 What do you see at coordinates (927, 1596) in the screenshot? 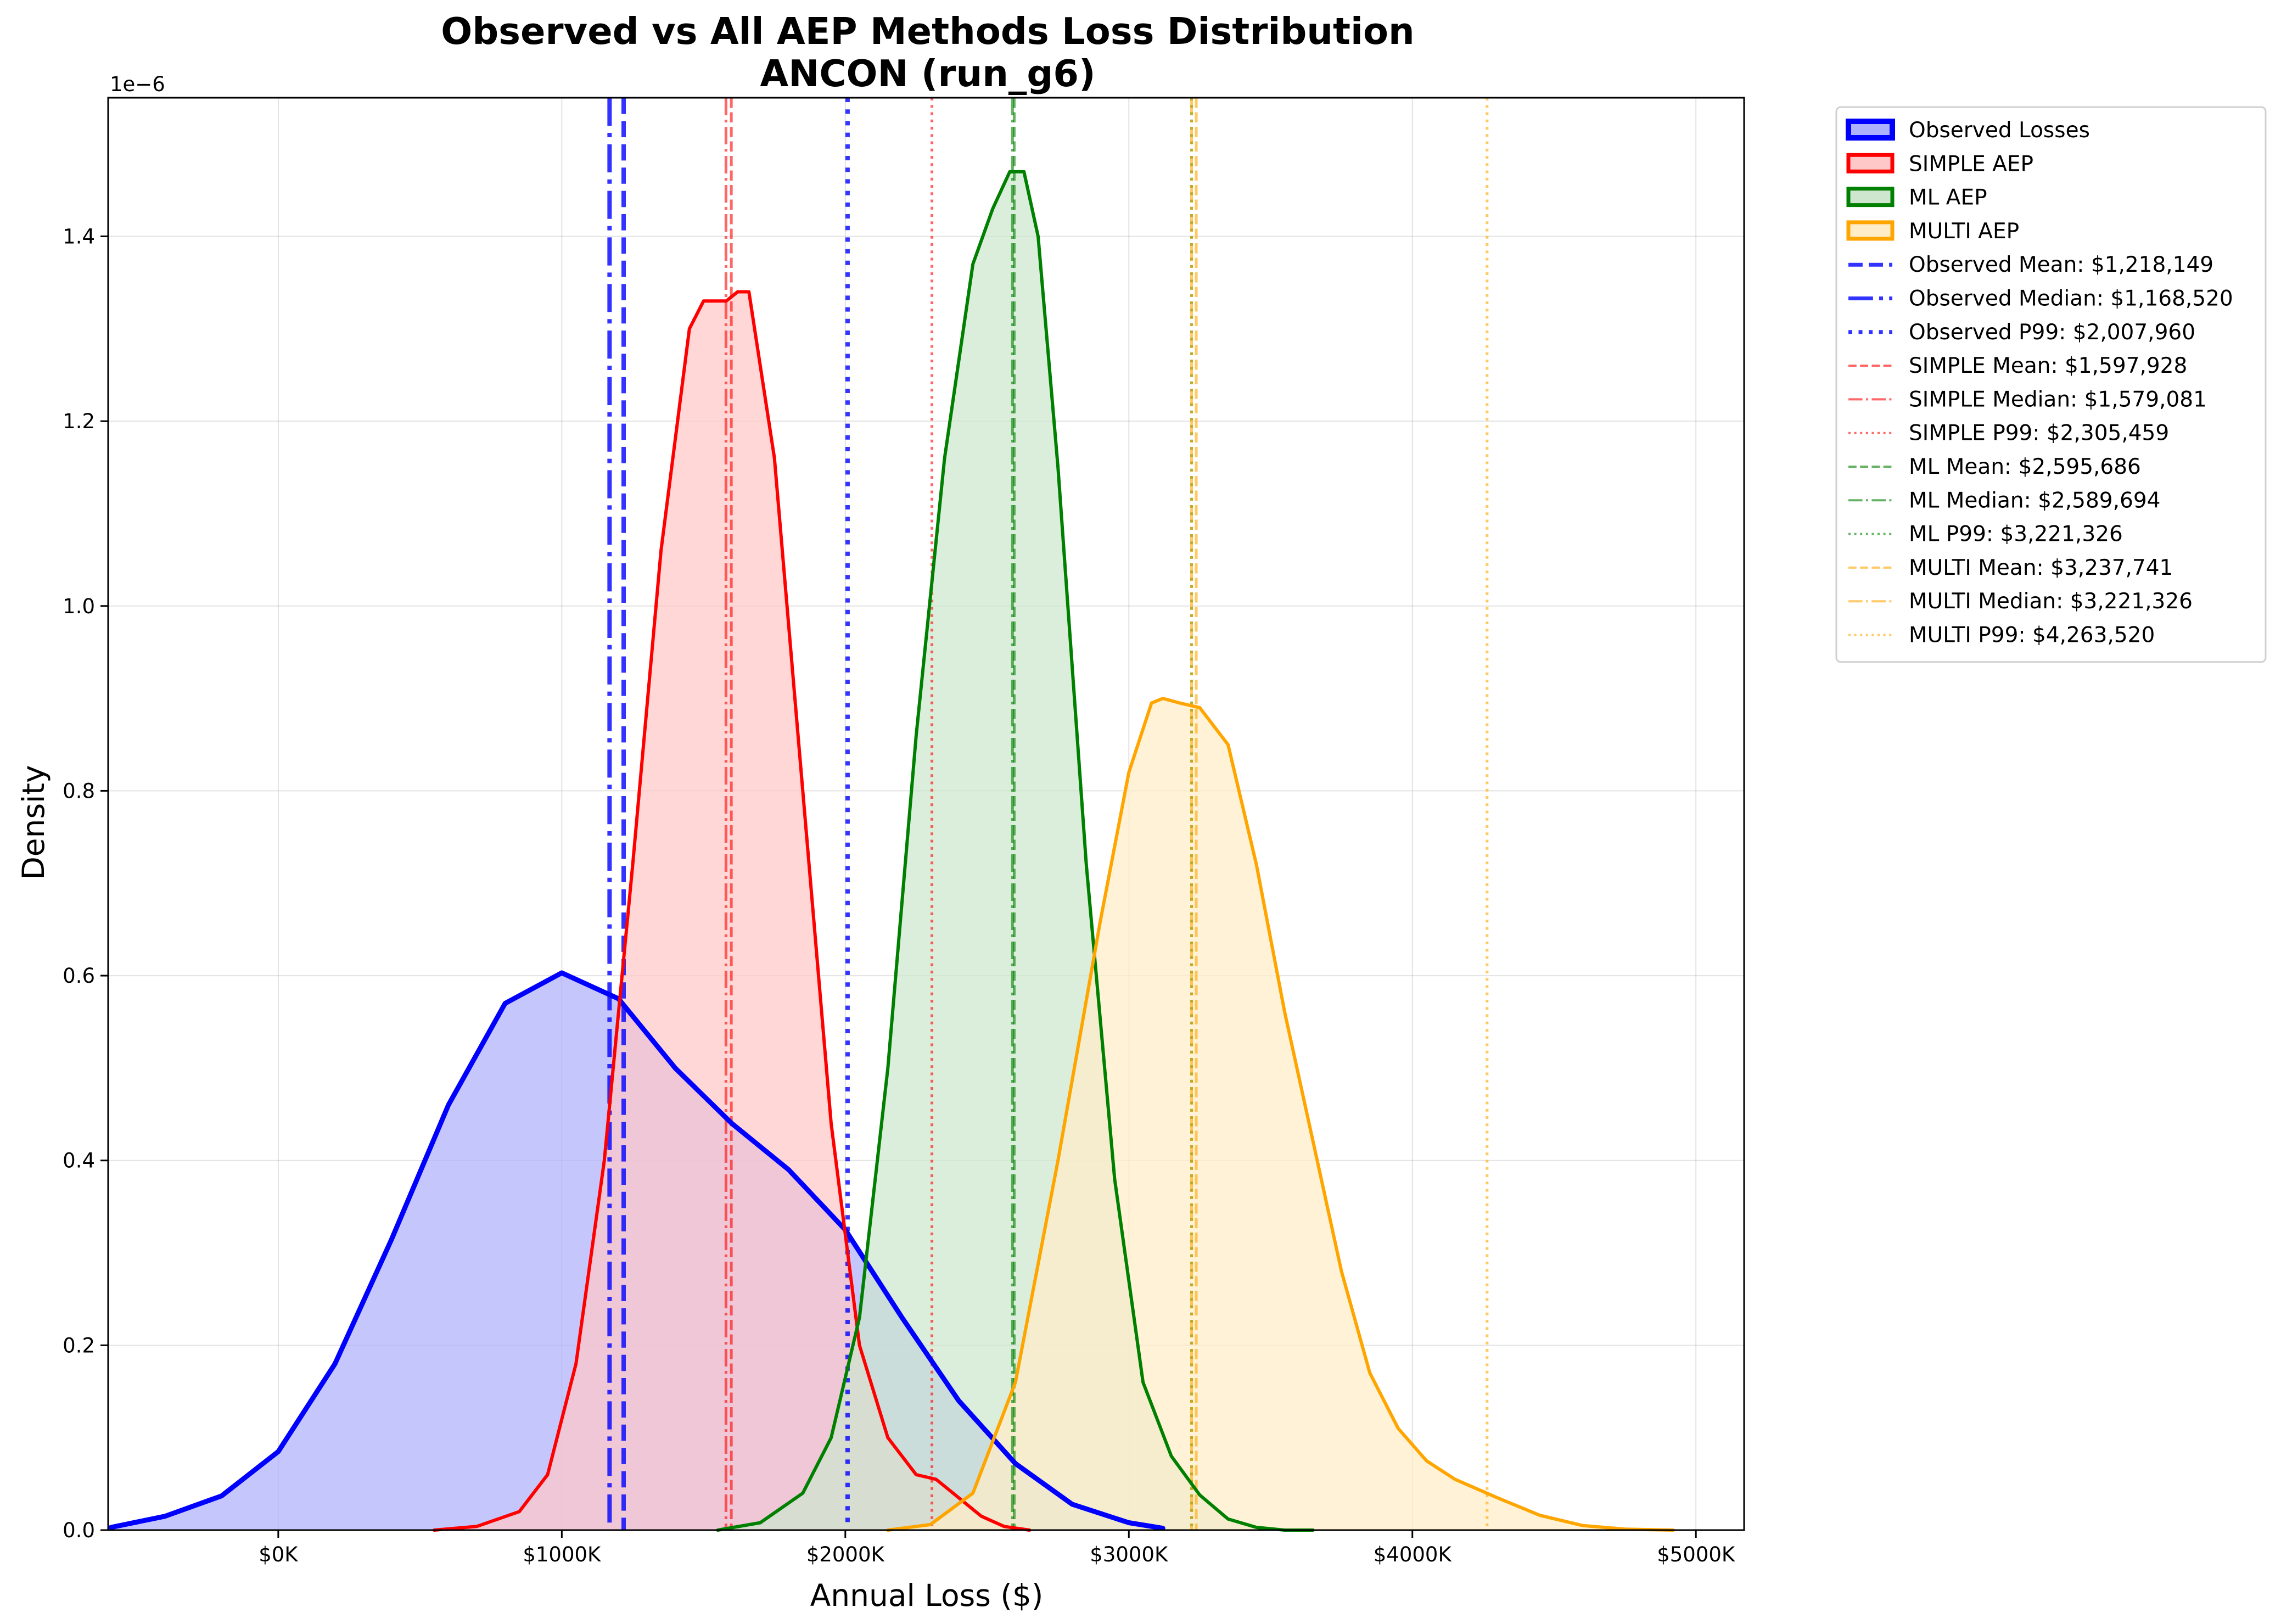
I see `x-axis-label: Annual Loss ($)` at bounding box center [927, 1596].